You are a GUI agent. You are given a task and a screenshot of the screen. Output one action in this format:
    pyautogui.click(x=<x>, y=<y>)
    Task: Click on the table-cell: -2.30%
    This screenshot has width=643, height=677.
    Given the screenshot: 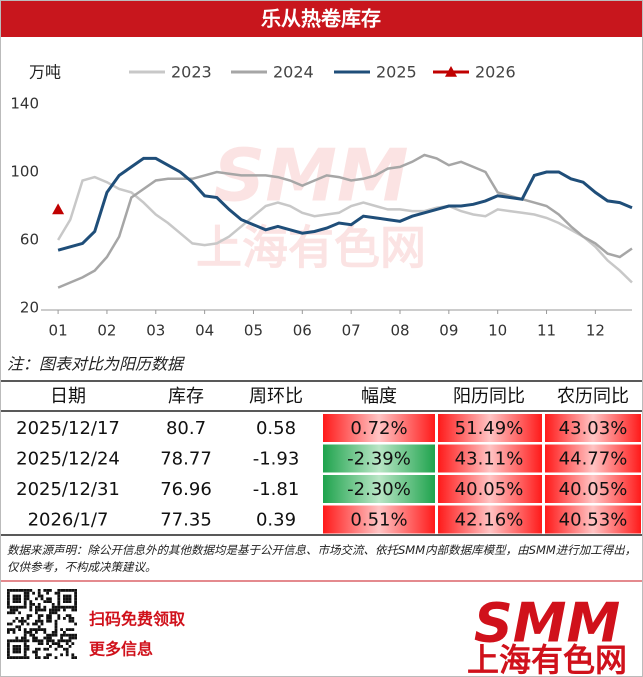 What is the action you would take?
    pyautogui.click(x=379, y=489)
    